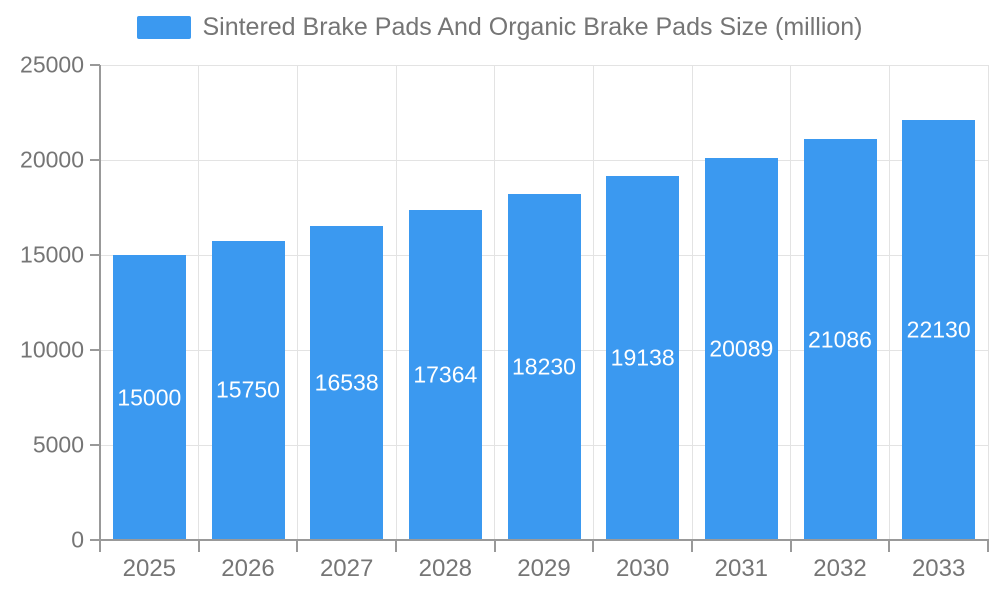  Describe the element at coordinates (52, 159) in the screenshot. I see `y-axis-label: 20000` at that location.